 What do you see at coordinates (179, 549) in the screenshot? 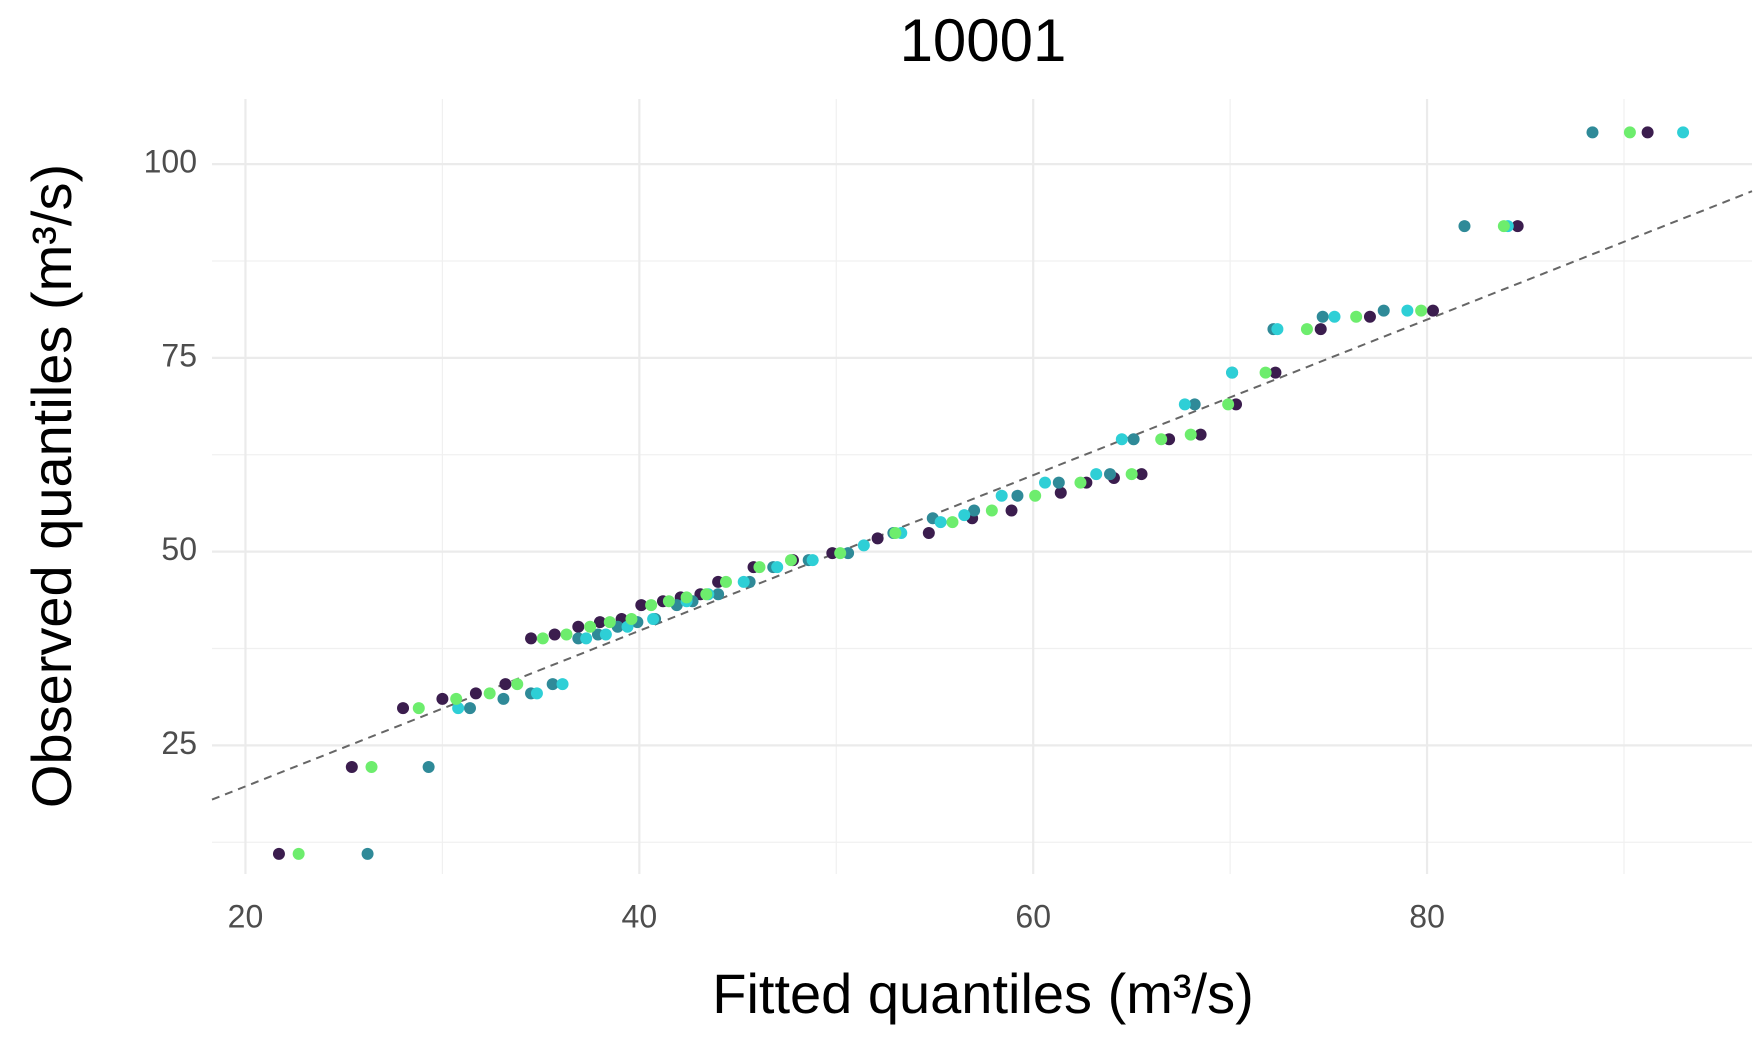
I see `y-tick-label: 50` at bounding box center [179, 549].